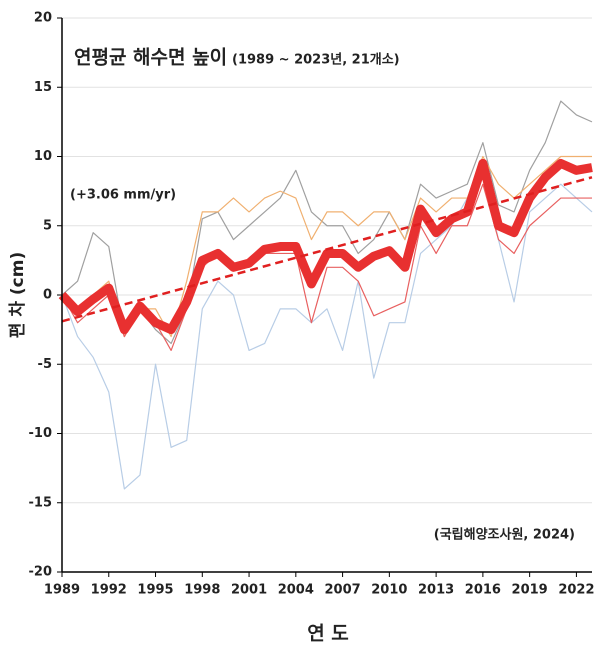  Describe the element at coordinates (155, 590) in the screenshot. I see `x-tick-label: 1995` at that location.